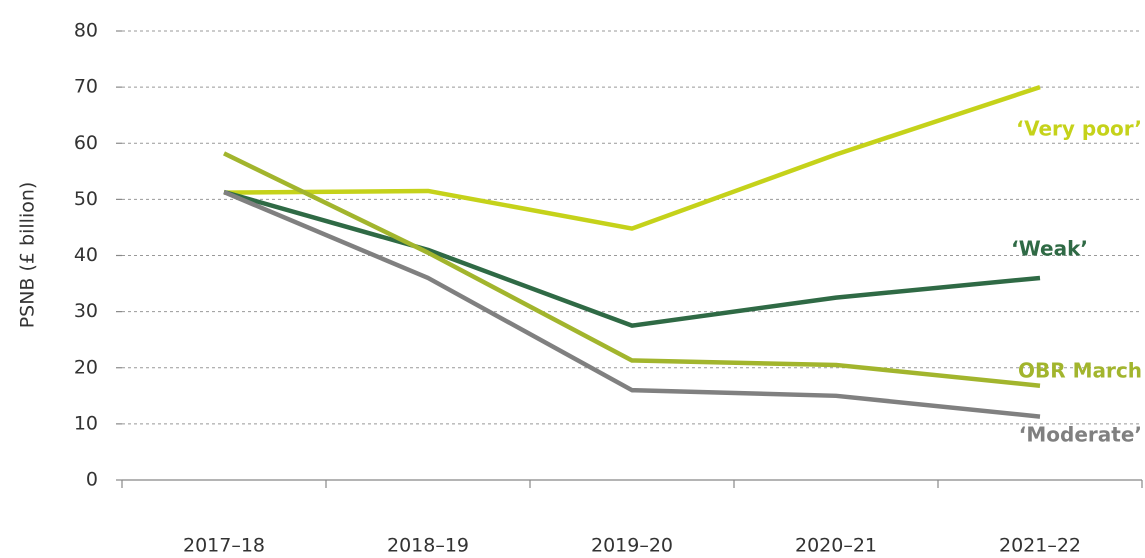  I want to click on series-label: ‘Weak’, so click(1049, 249).